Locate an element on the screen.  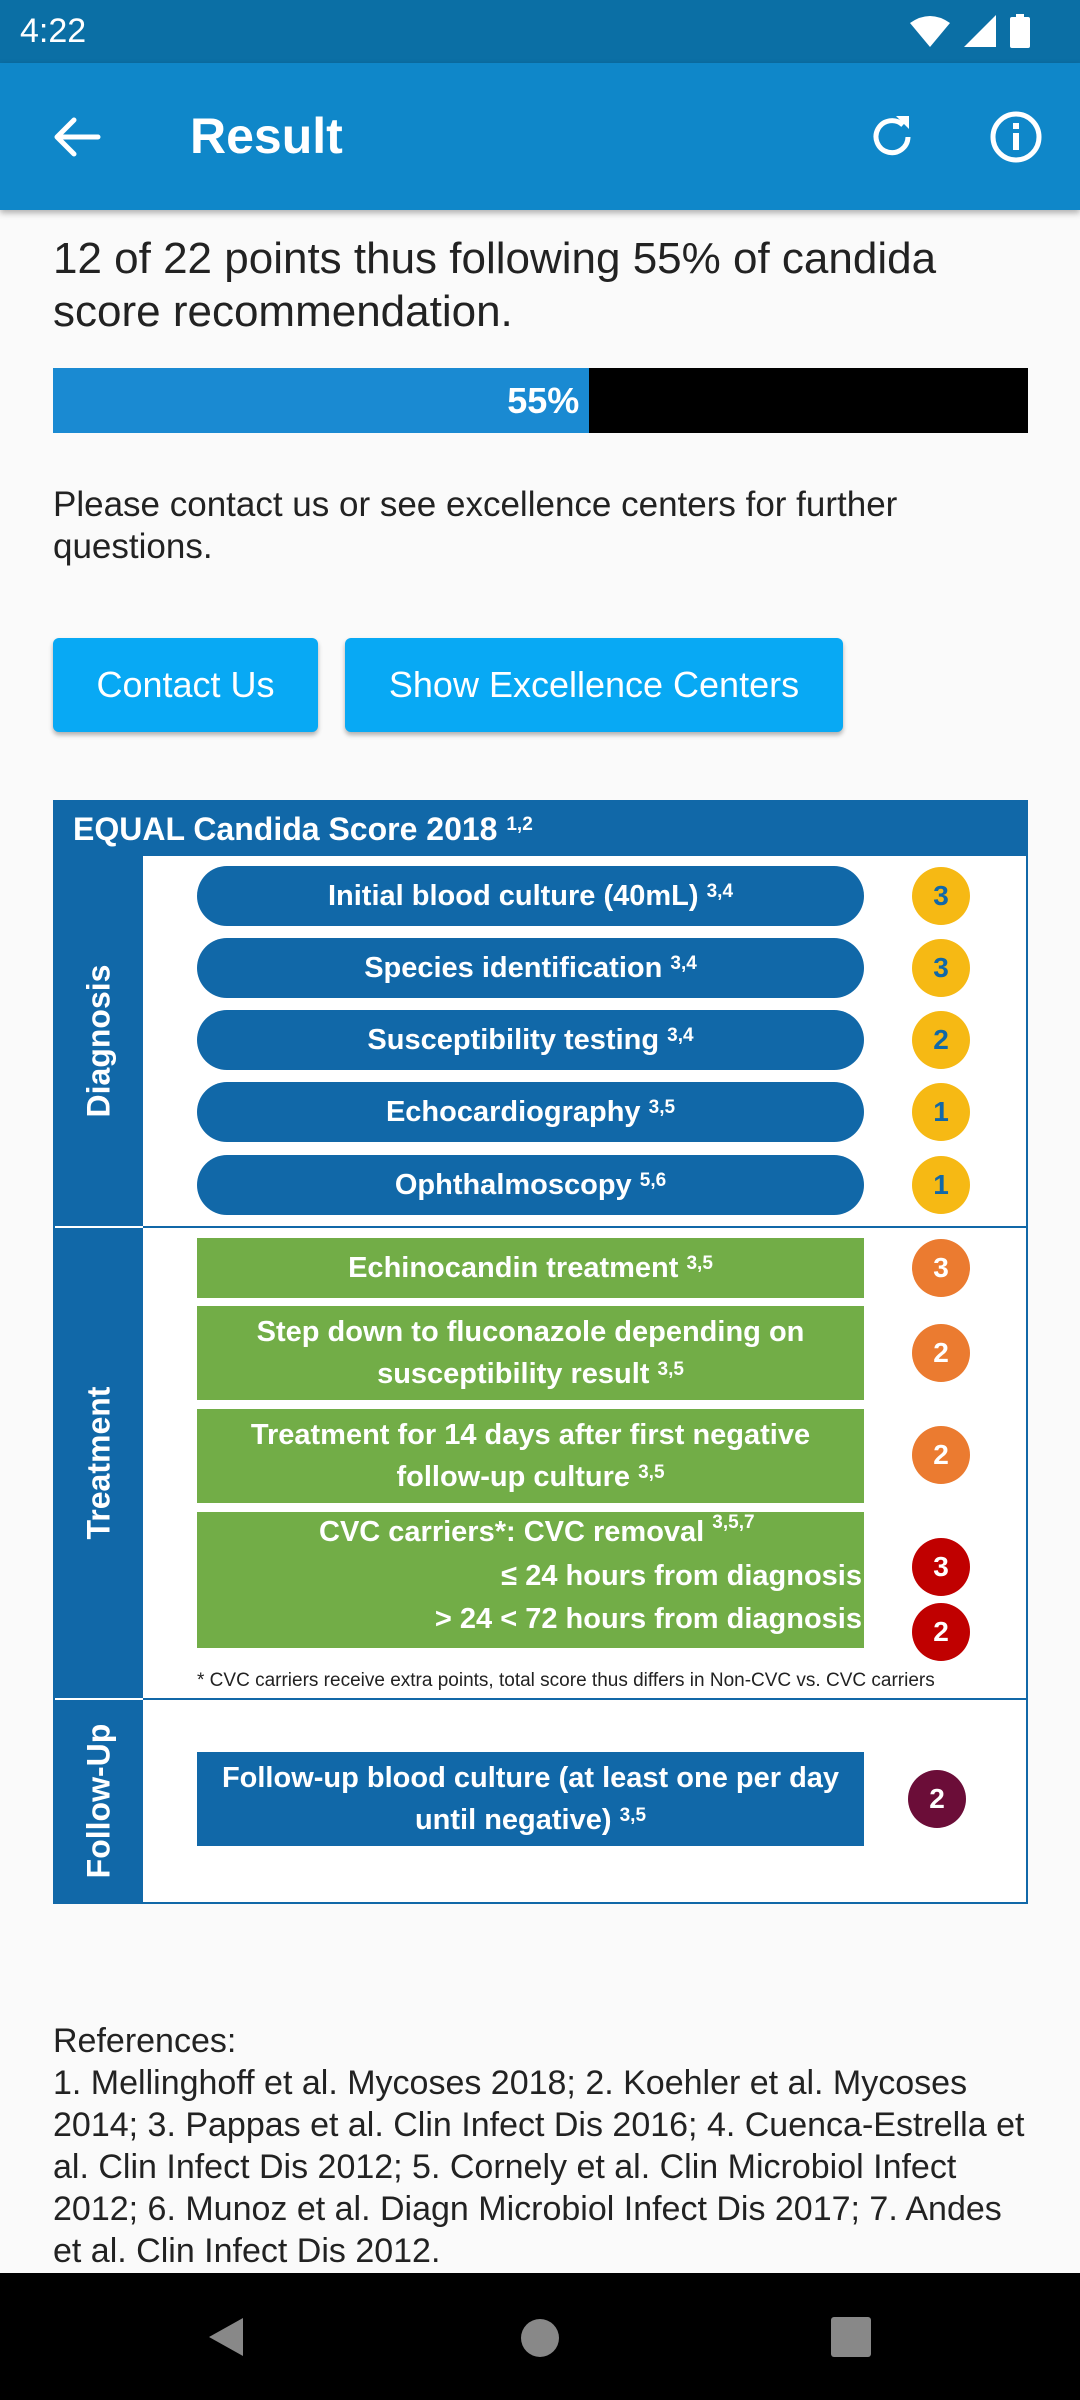
status-icons is located at coordinates (970, 31).